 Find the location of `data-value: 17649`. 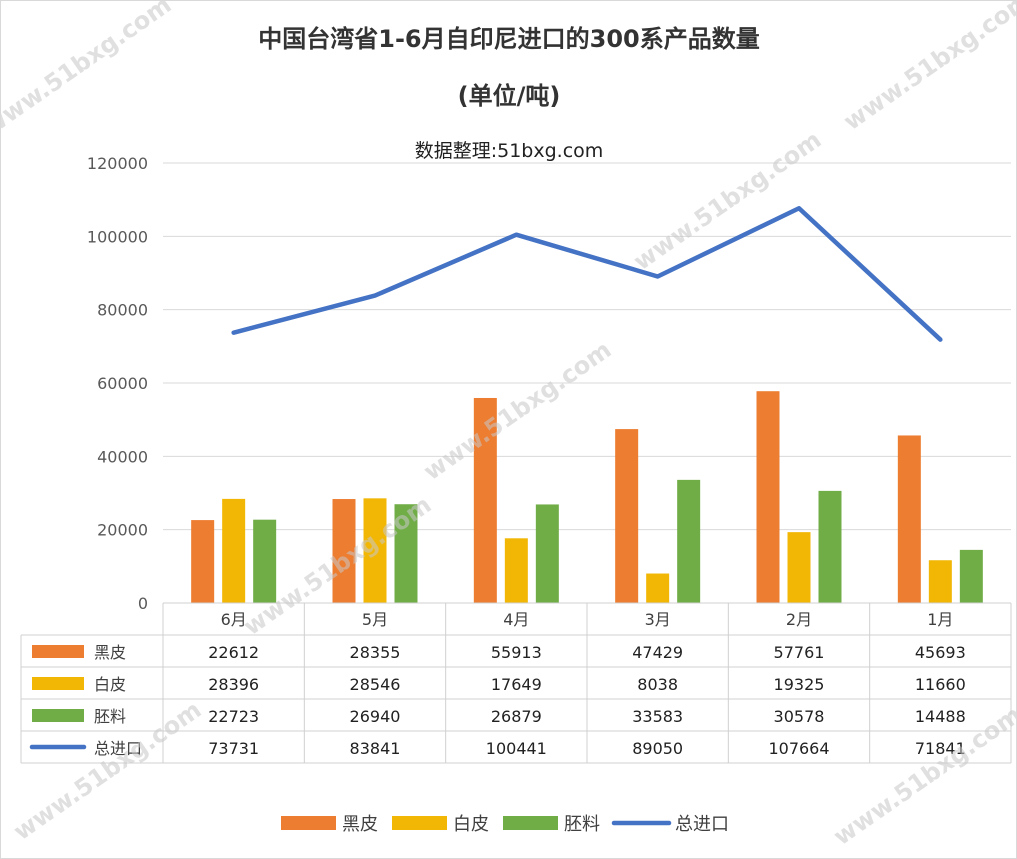

data-value: 17649 is located at coordinates (516, 684).